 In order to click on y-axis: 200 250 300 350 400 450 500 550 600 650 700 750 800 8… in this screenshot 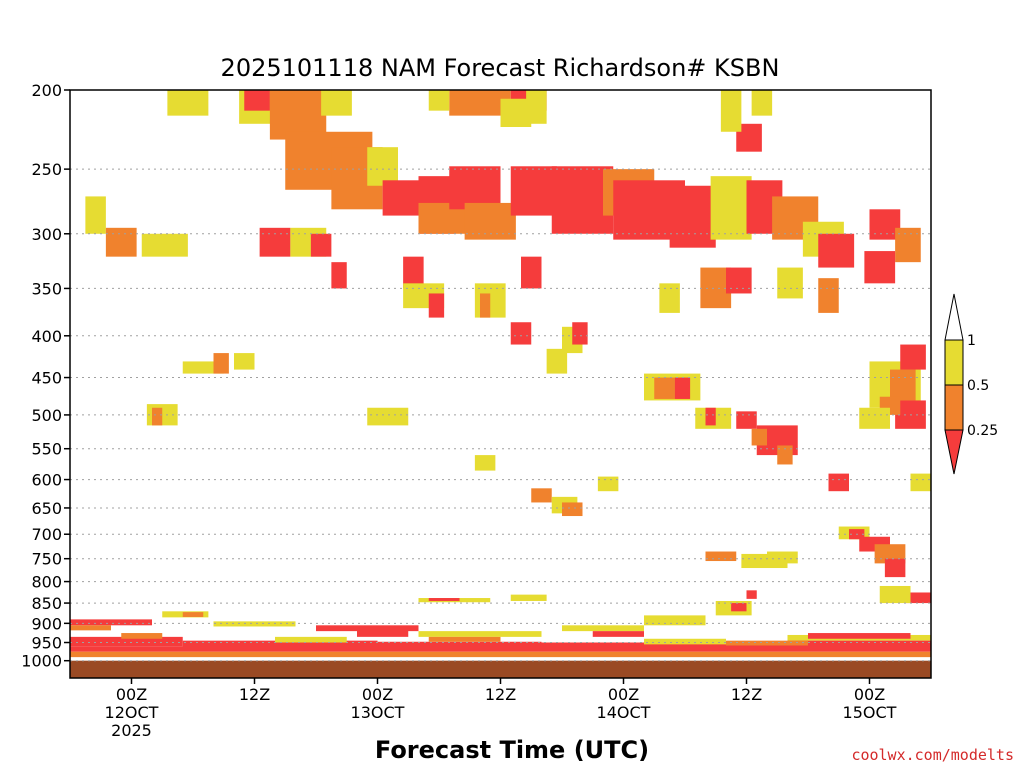, I will do `click(45, 376)`.